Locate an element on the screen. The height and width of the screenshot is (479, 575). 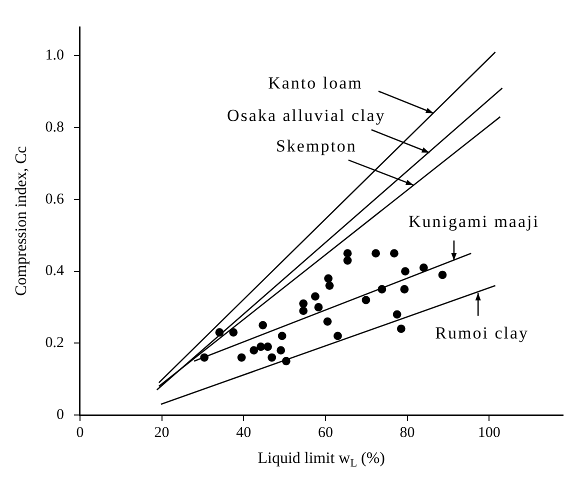
x-tick-label: 40 is located at coordinates (244, 432).